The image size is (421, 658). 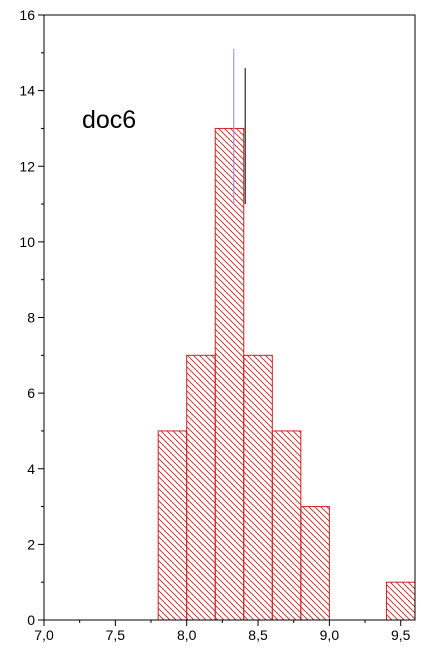 What do you see at coordinates (27, 166) in the screenshot?
I see `y-tick-label: 12` at bounding box center [27, 166].